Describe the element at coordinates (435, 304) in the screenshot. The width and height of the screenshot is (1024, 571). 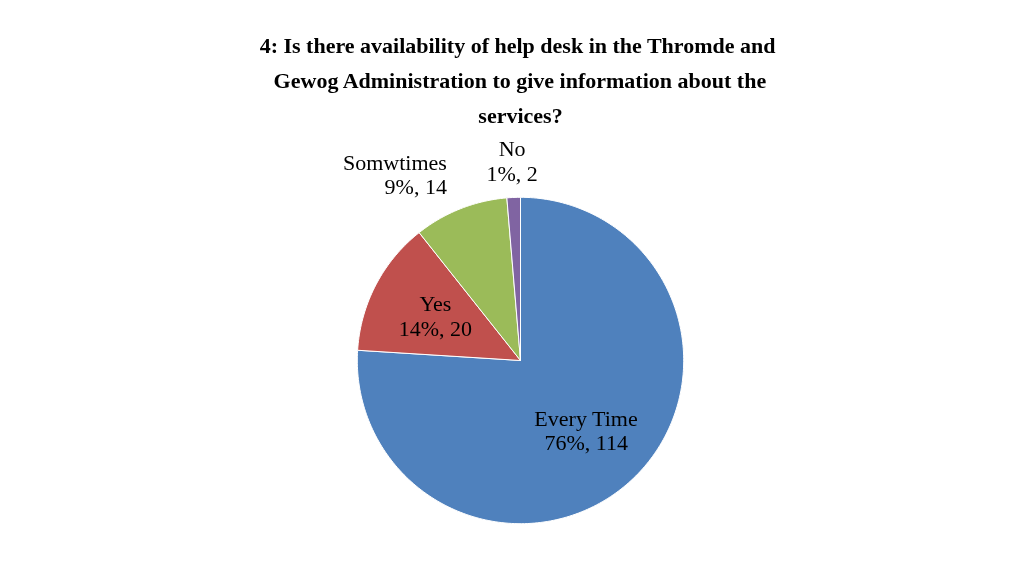
I see `slice-label: Yes` at that location.